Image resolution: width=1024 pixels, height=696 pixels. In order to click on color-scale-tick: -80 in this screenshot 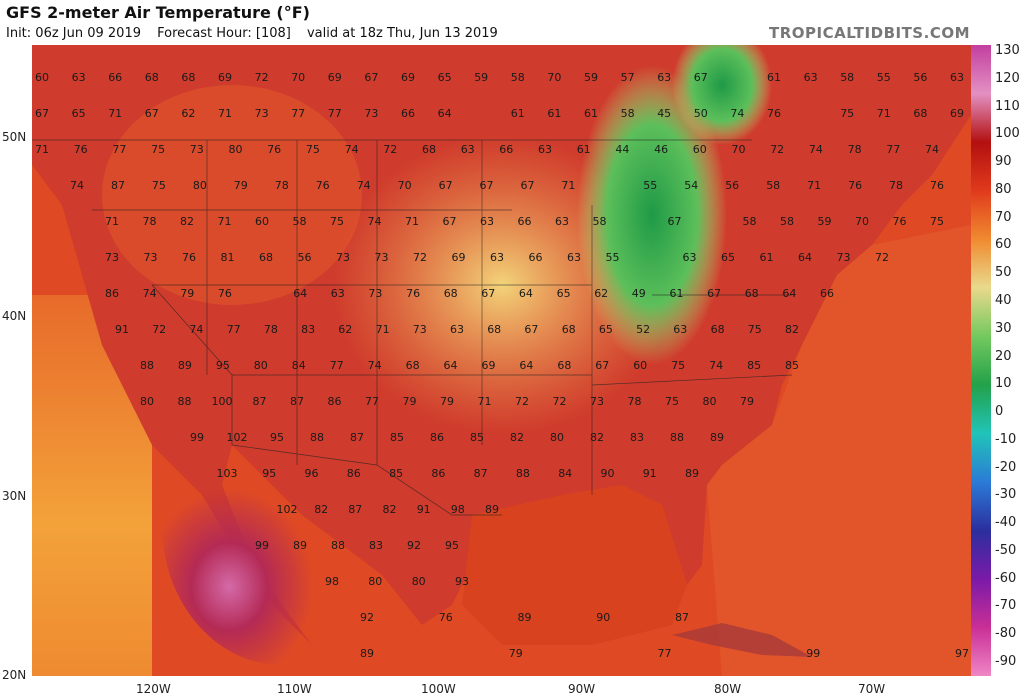, I will do `click(1006, 634)`.